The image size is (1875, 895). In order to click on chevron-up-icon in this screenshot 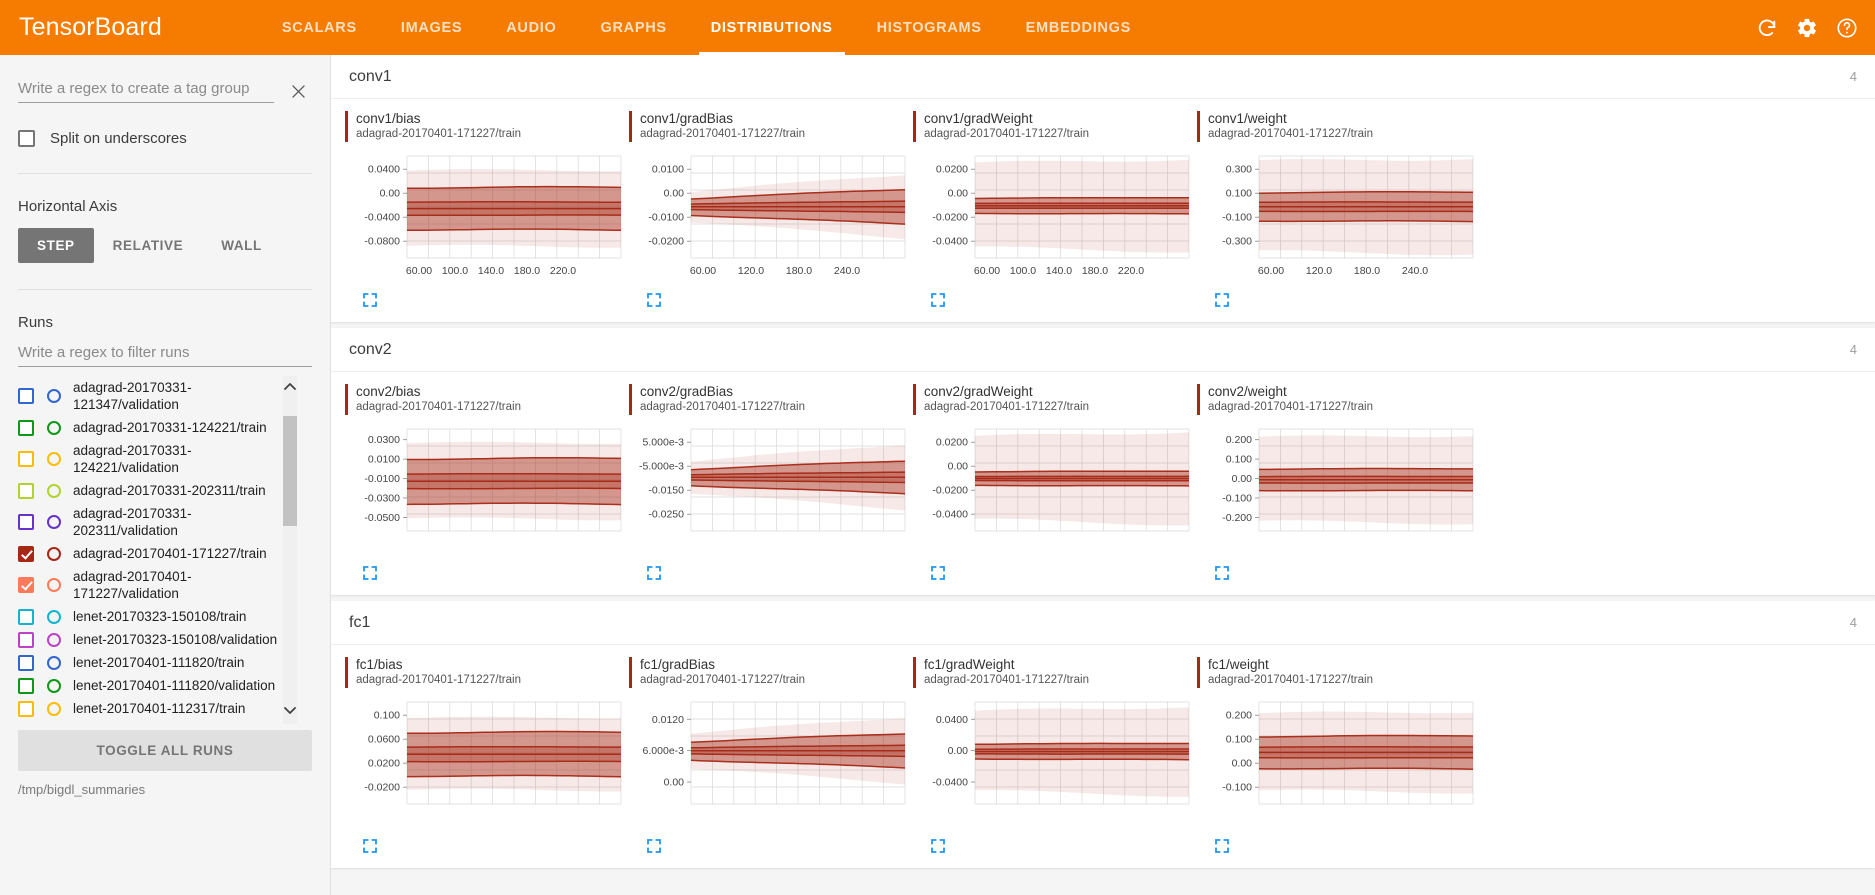, I will do `click(290, 386)`.